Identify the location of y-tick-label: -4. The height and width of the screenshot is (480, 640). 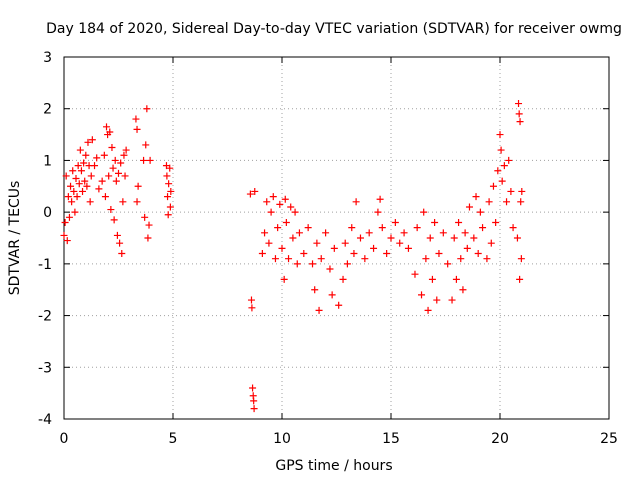
(45, 420).